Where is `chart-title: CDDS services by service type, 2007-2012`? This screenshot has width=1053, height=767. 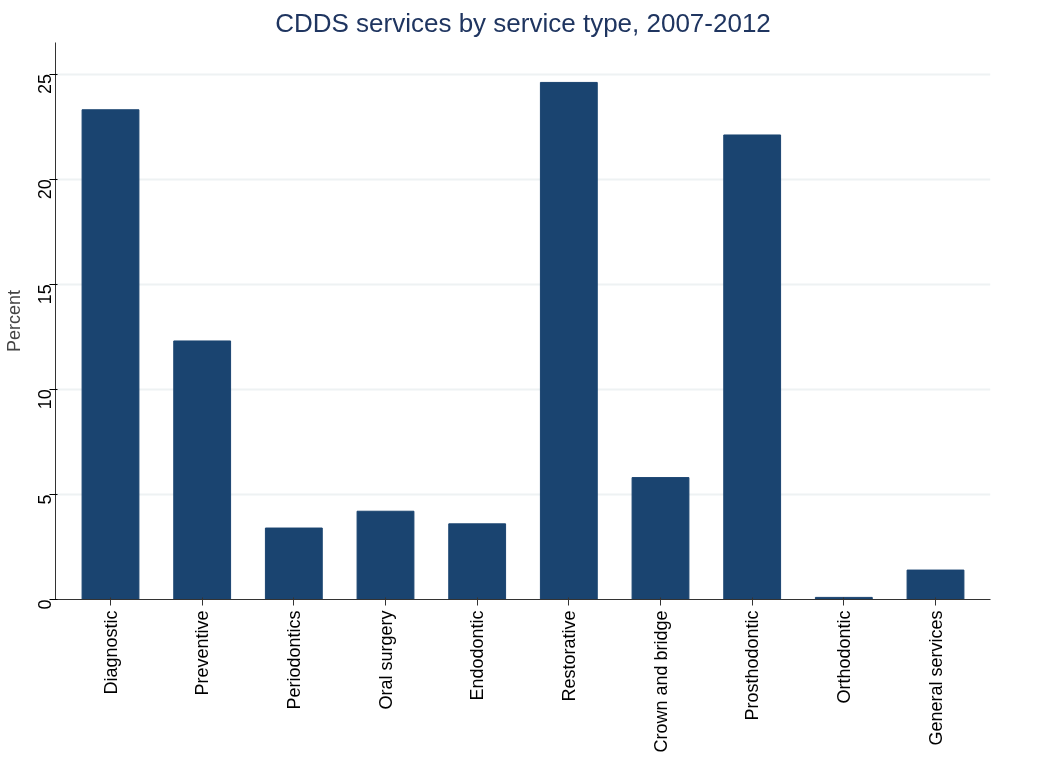 chart-title: CDDS services by service type, 2007-2012 is located at coordinates (523, 22).